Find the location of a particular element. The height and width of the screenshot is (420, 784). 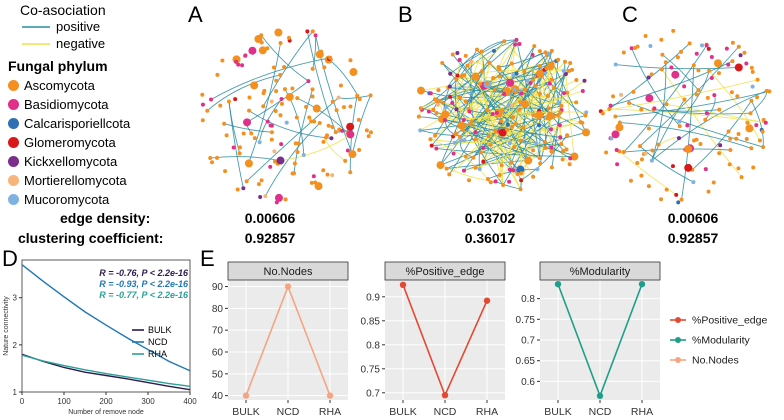

y-tick-label: 0.9 is located at coordinates (373, 297).